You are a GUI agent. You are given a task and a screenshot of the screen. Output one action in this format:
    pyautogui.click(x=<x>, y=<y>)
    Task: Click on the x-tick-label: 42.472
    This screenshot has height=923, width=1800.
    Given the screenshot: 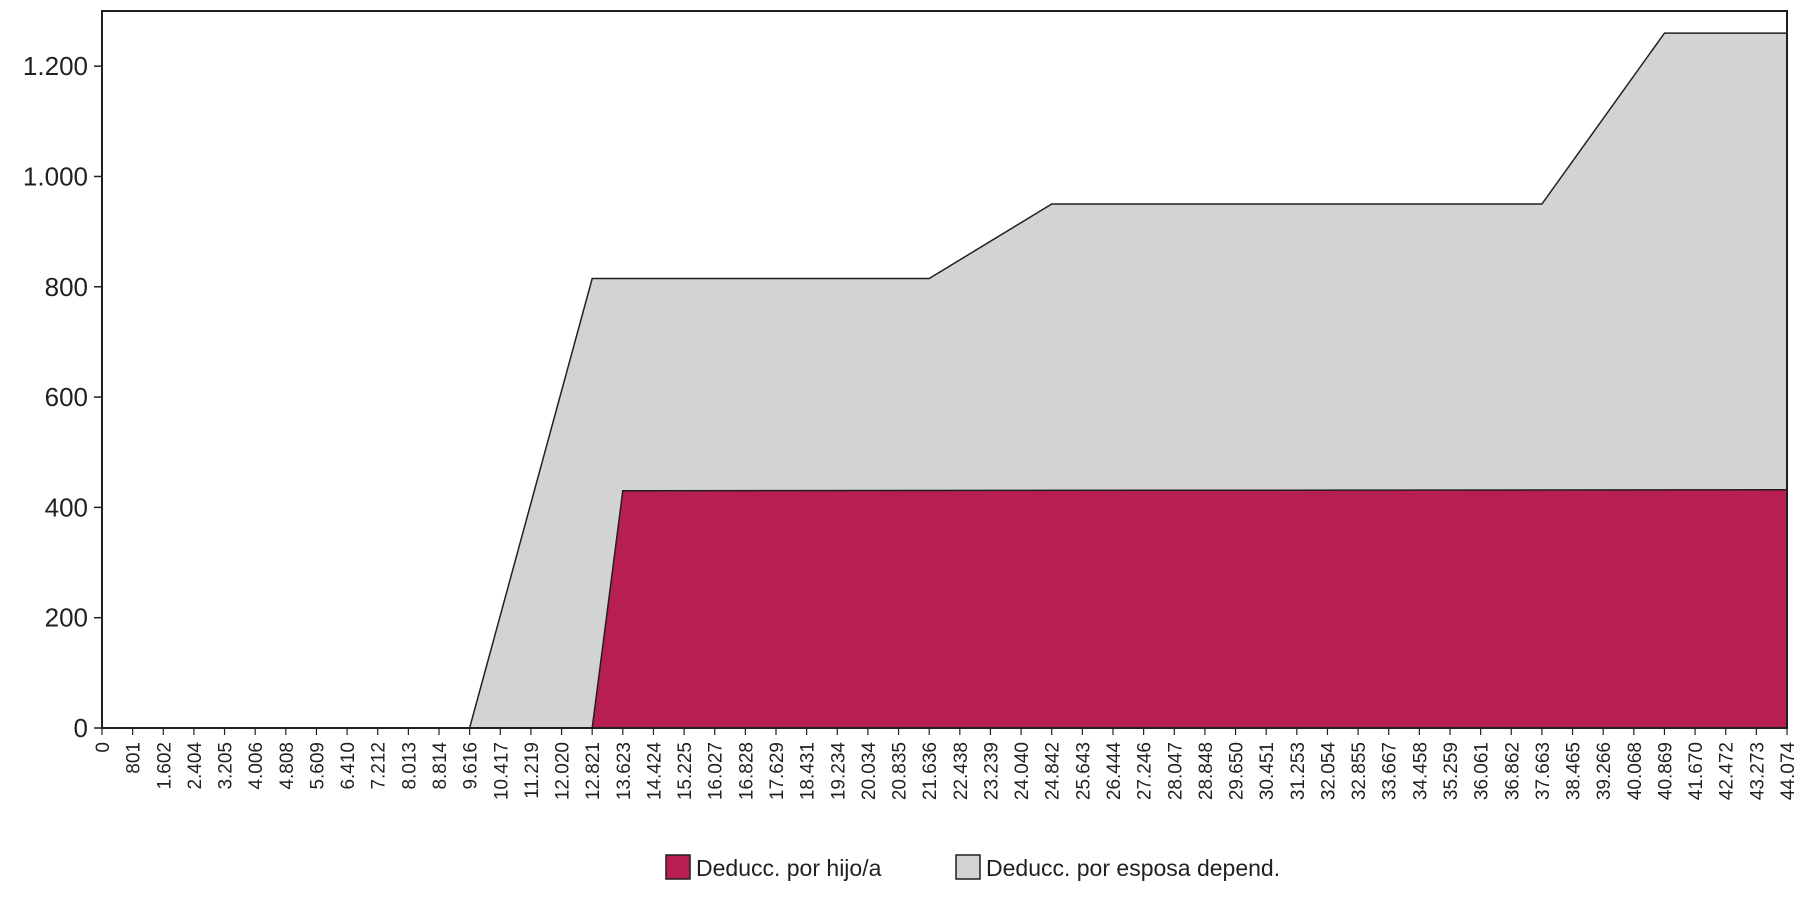 What is the action you would take?
    pyautogui.click(x=1727, y=771)
    